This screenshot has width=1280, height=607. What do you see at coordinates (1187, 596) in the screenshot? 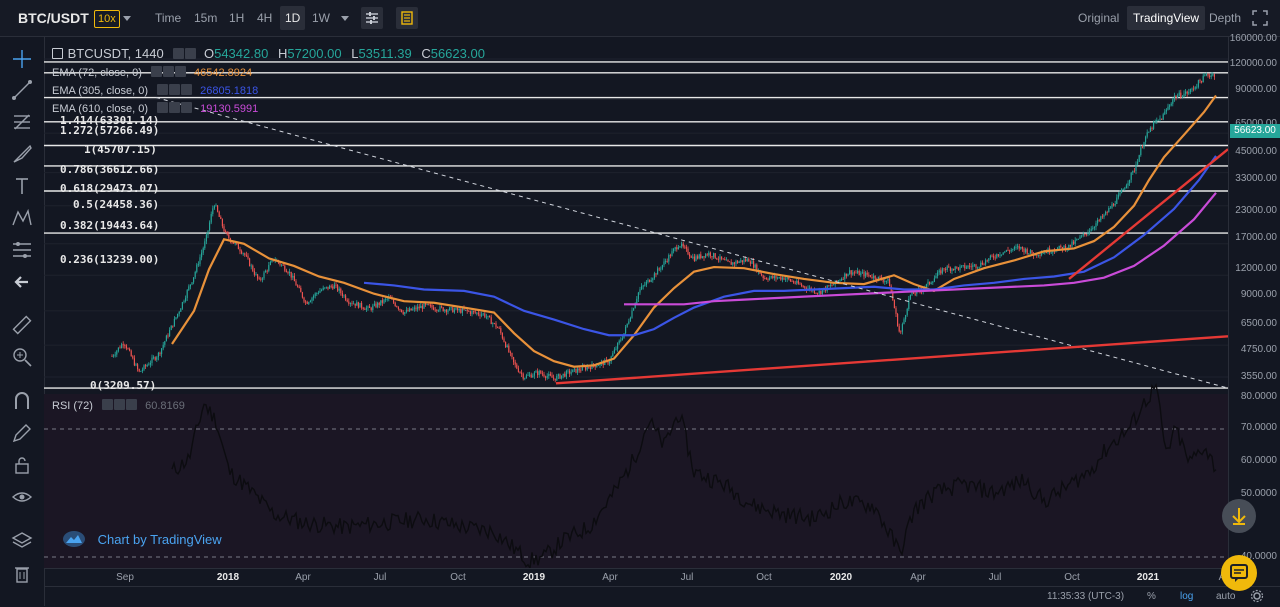
I see `log-toggle: log` at bounding box center [1187, 596].